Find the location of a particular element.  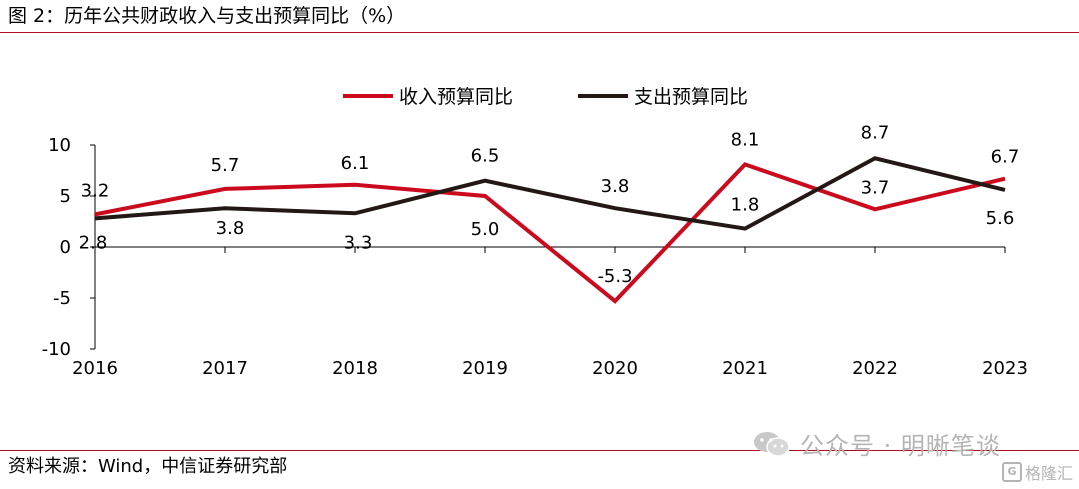

x-tick-label: 2019 is located at coordinates (485, 368).